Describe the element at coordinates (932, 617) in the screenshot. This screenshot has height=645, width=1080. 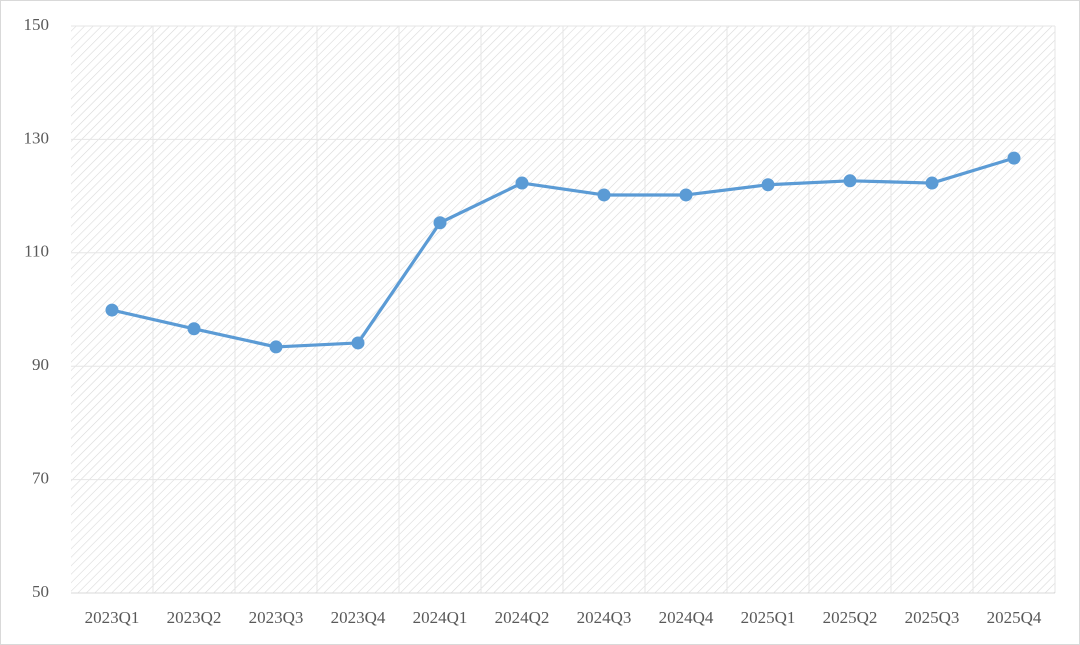
I see `x-tick-label: 2025Q3` at that location.